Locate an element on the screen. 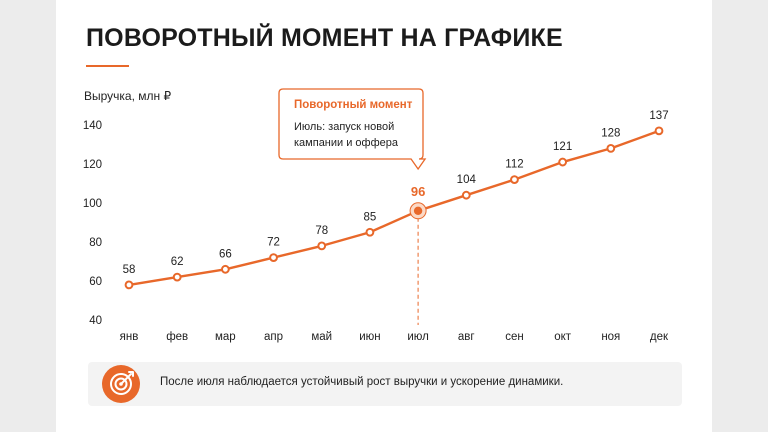  data-label: 121 is located at coordinates (562, 147).